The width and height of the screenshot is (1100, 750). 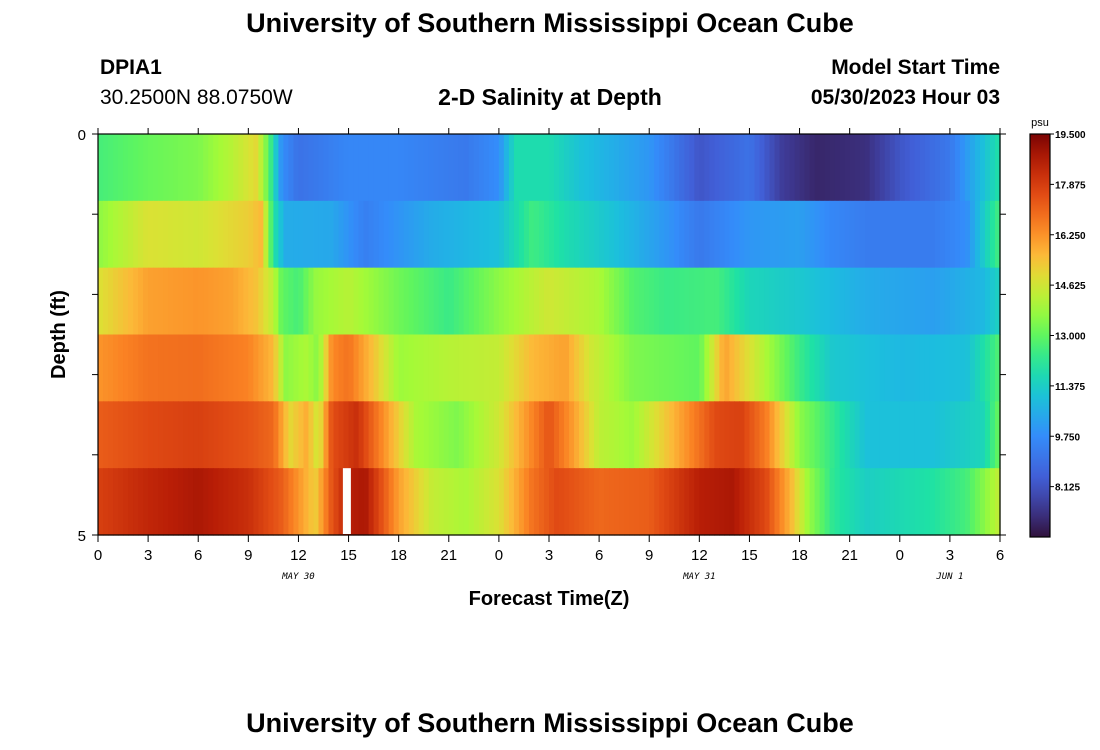 What do you see at coordinates (448, 555) in the screenshot?
I see `x-tick-label: 21` at bounding box center [448, 555].